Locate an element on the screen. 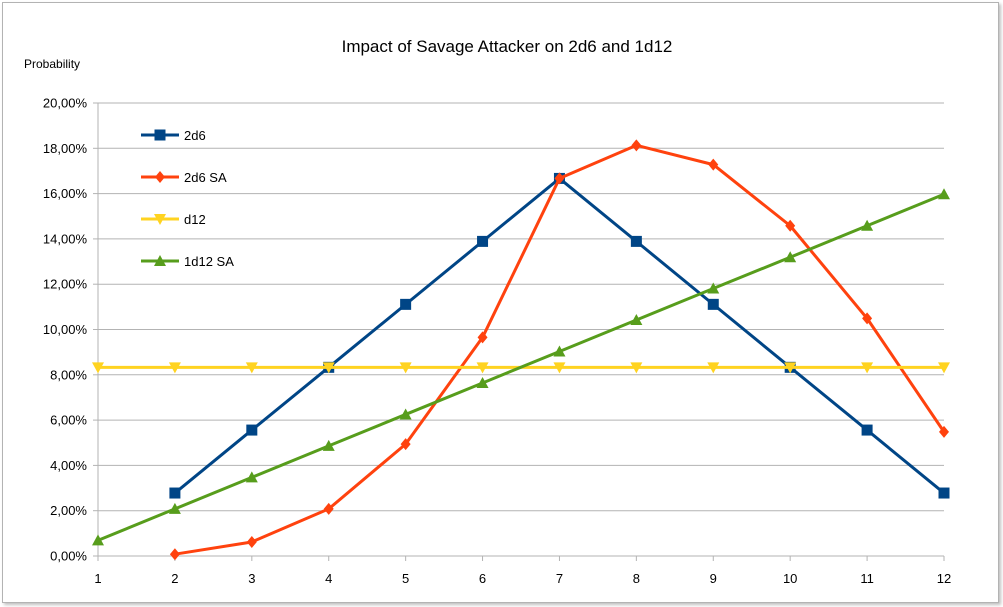  legend-item-1d12-sa: 1d12 SA is located at coordinates (187, 261).